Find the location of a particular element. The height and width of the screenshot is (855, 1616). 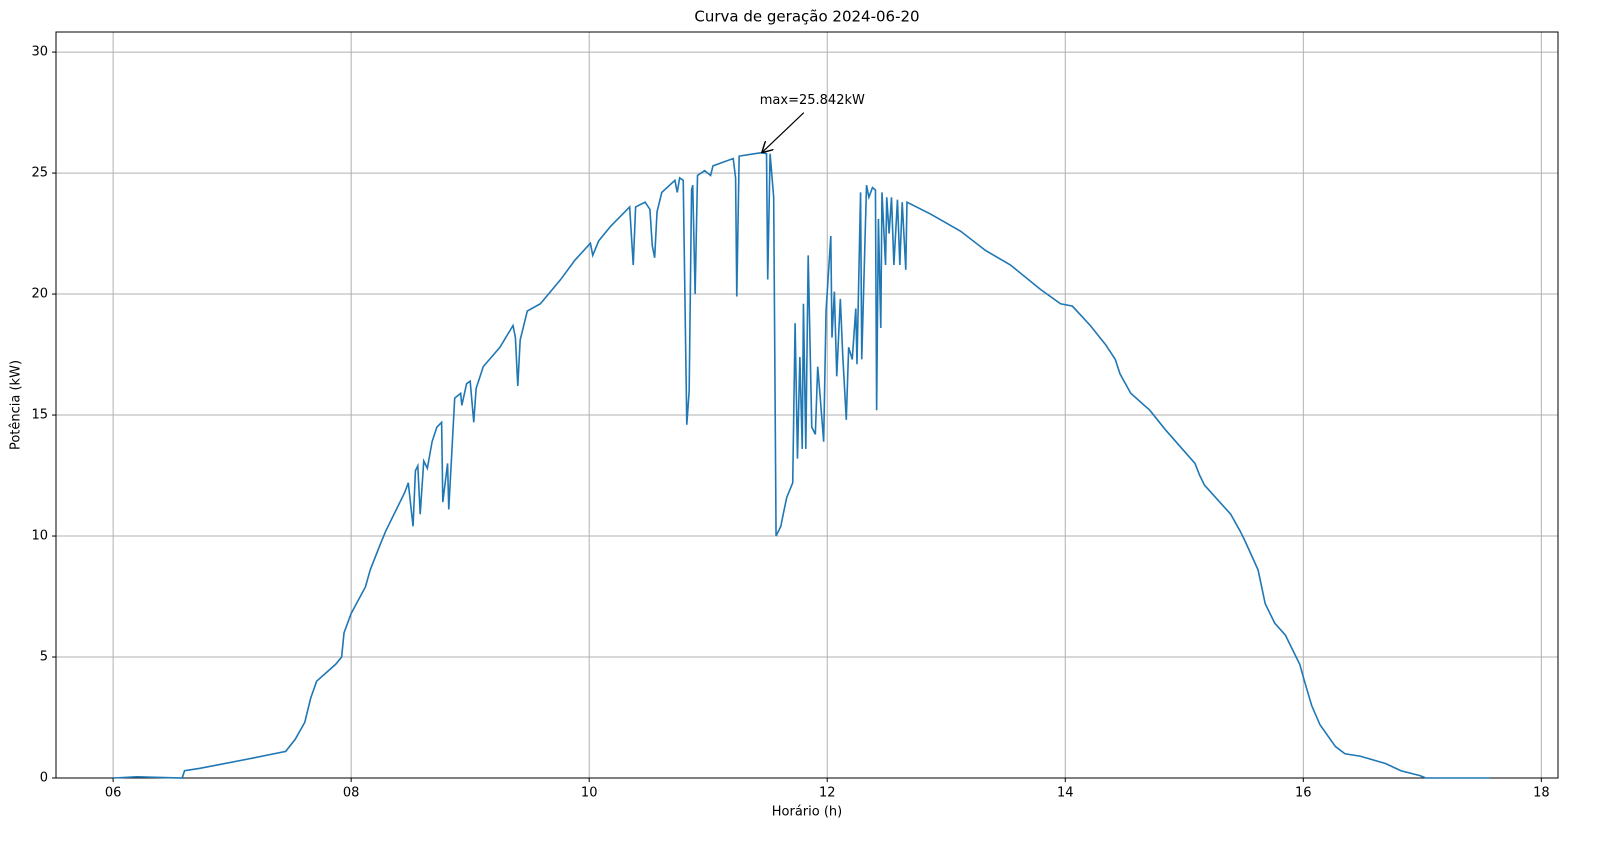

x-tick-label: 18 is located at coordinates (1541, 793).